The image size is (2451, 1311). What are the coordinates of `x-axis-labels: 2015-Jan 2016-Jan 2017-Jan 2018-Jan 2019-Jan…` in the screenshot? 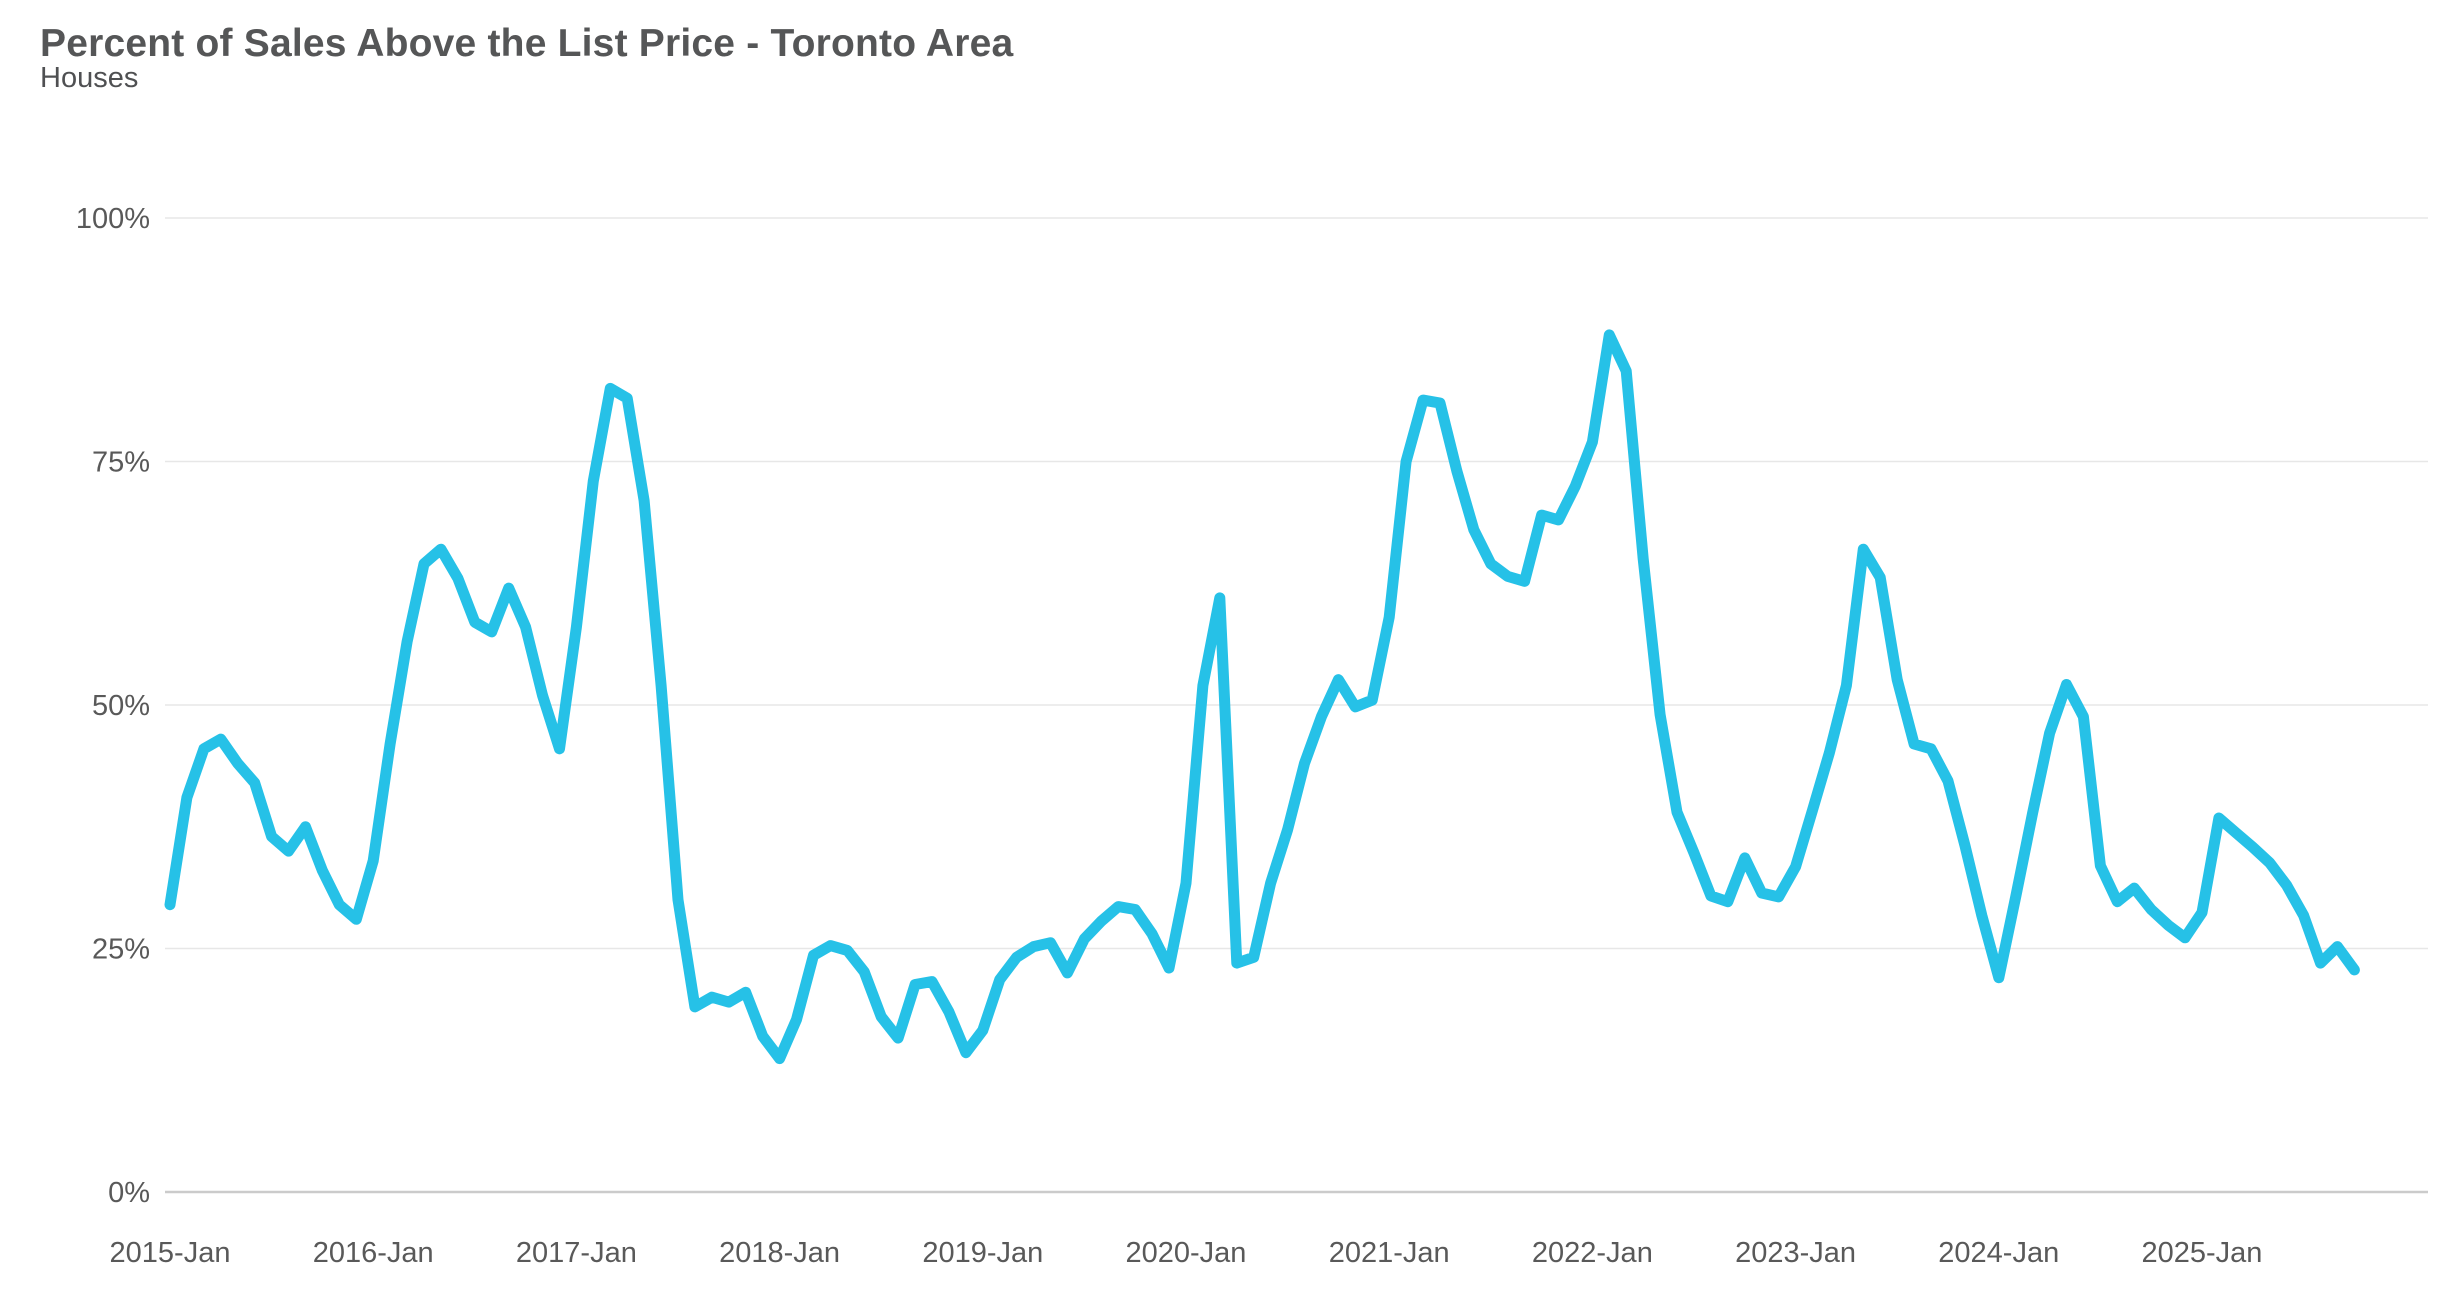 It's located at (1186, 1253).